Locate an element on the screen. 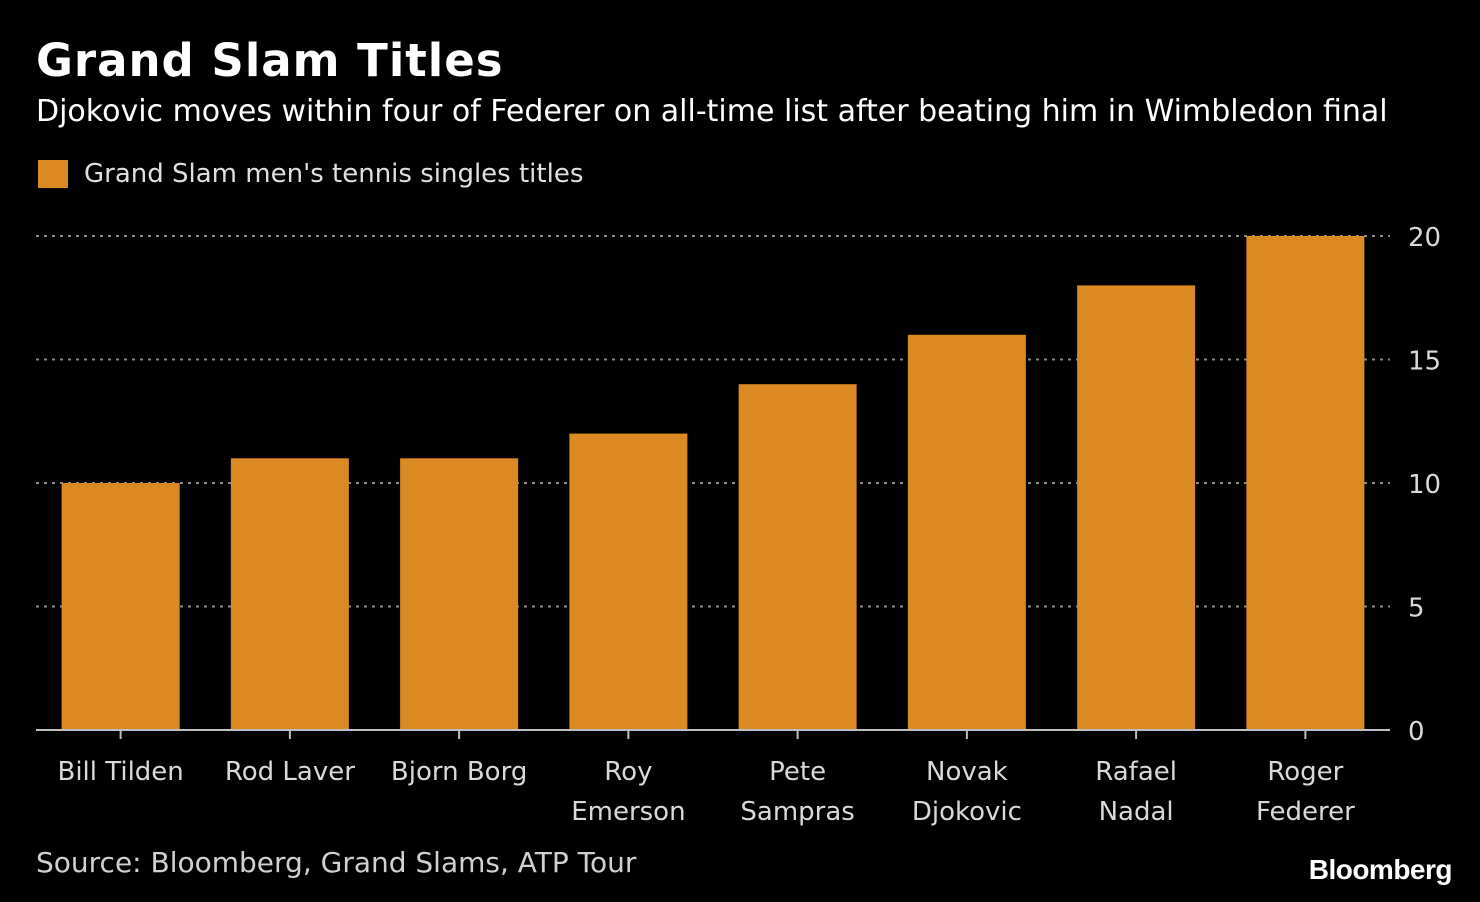 The image size is (1480, 902). x-tick-label: Roy is located at coordinates (628, 772).